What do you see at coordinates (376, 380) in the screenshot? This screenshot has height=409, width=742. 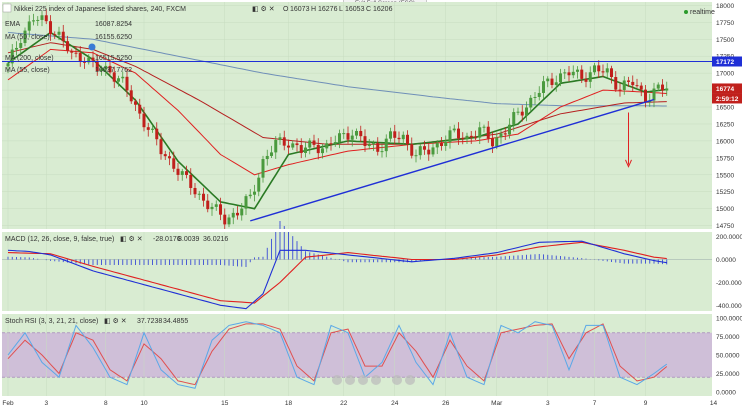 I see `reset-icon` at bounding box center [376, 380].